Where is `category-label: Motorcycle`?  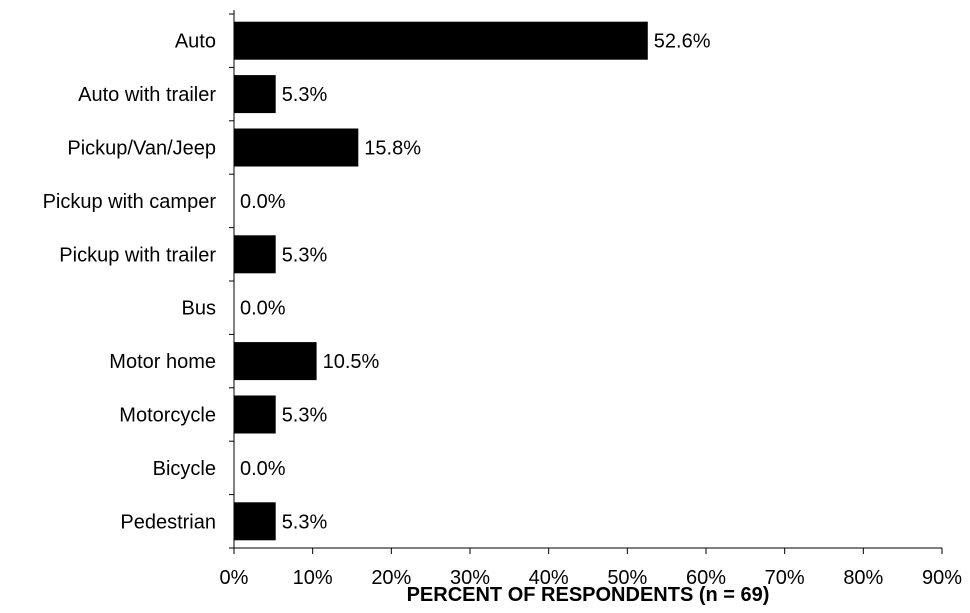
category-label: Motorcycle is located at coordinates (167, 416).